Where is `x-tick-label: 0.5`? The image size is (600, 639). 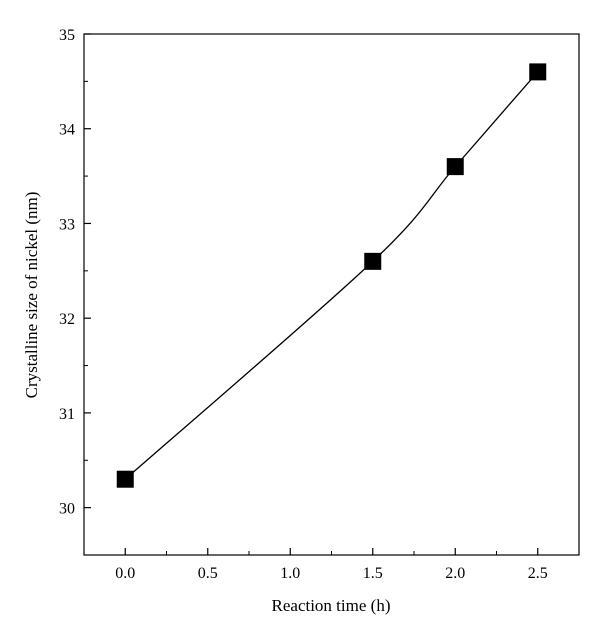
x-tick-label: 0.5 is located at coordinates (208, 573).